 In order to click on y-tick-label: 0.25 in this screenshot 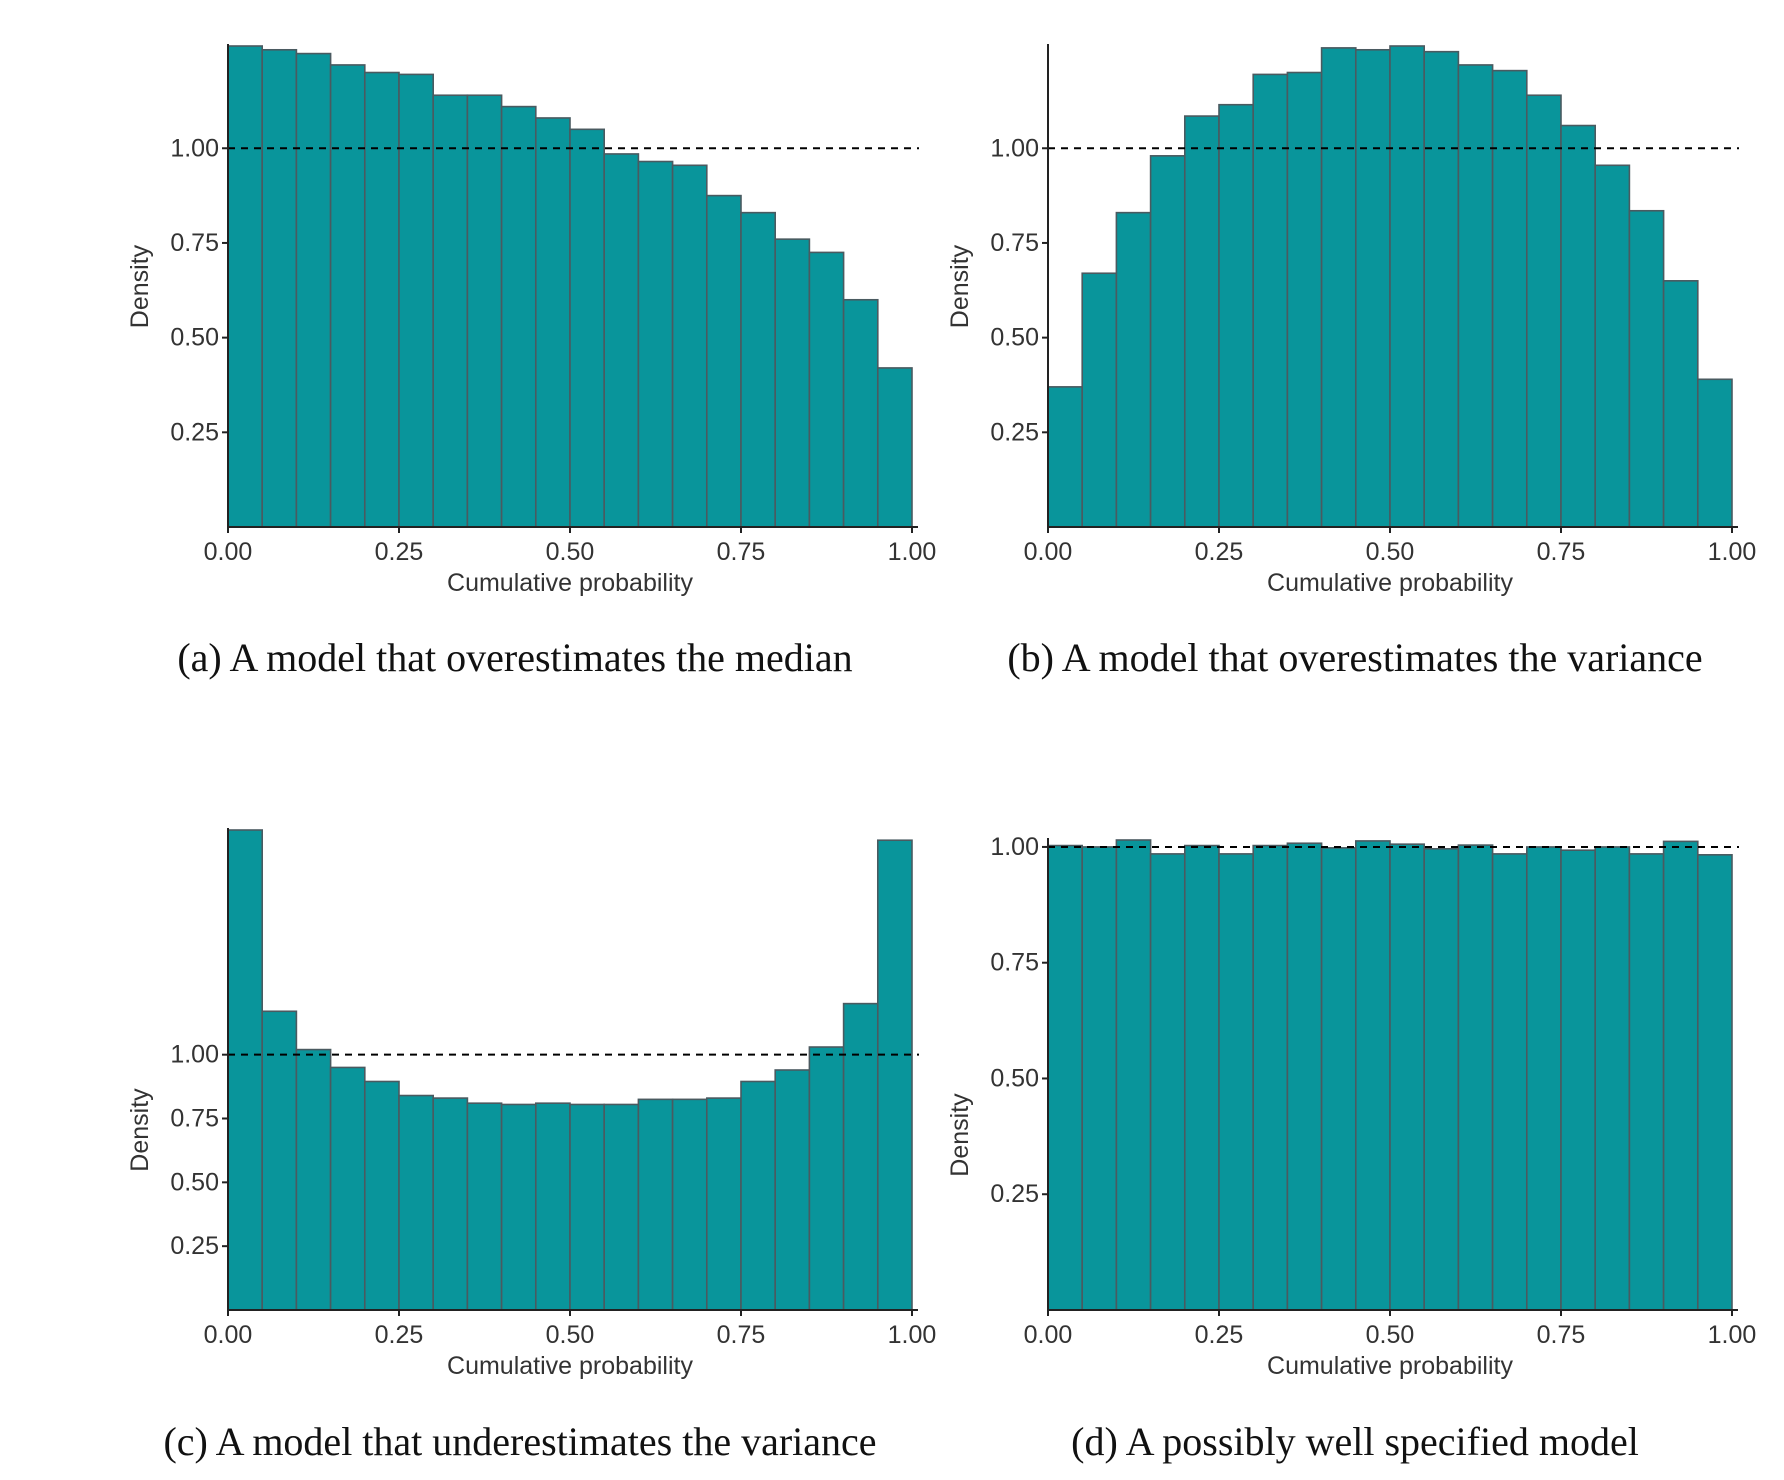, I will do `click(1014, 432)`.